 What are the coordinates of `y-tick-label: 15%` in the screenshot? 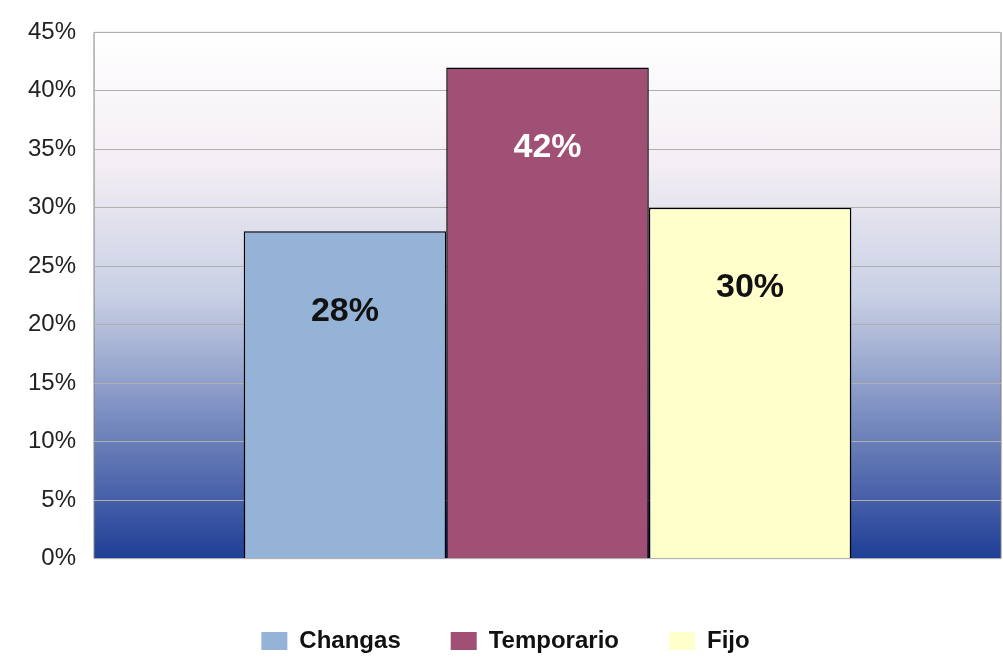 It's located at (52, 381).